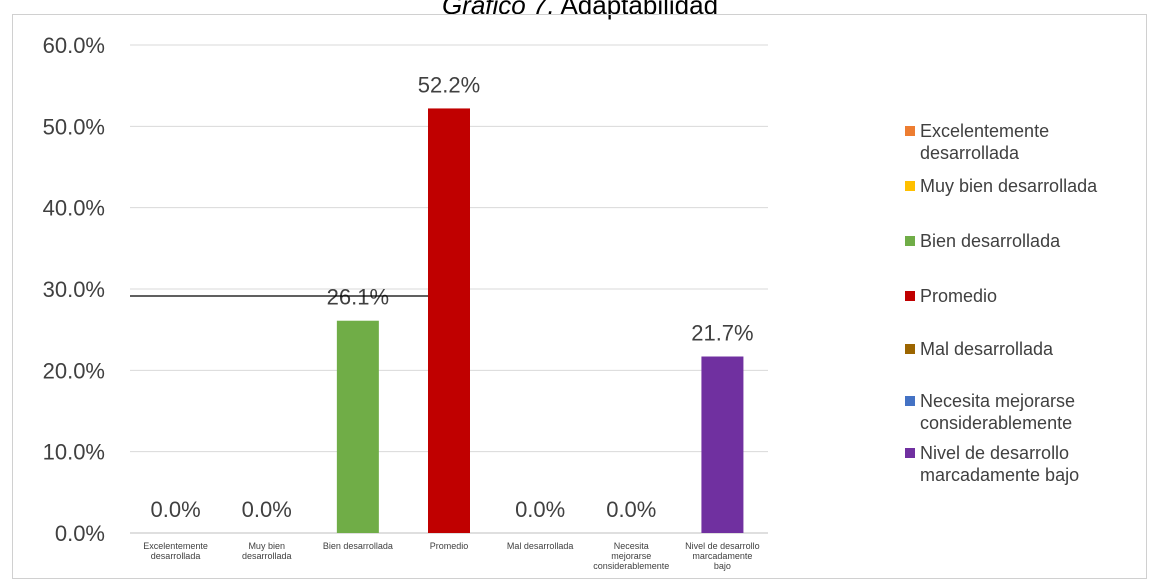 The height and width of the screenshot is (584, 1160). I want to click on x-tick-label: Promedio, so click(449, 546).